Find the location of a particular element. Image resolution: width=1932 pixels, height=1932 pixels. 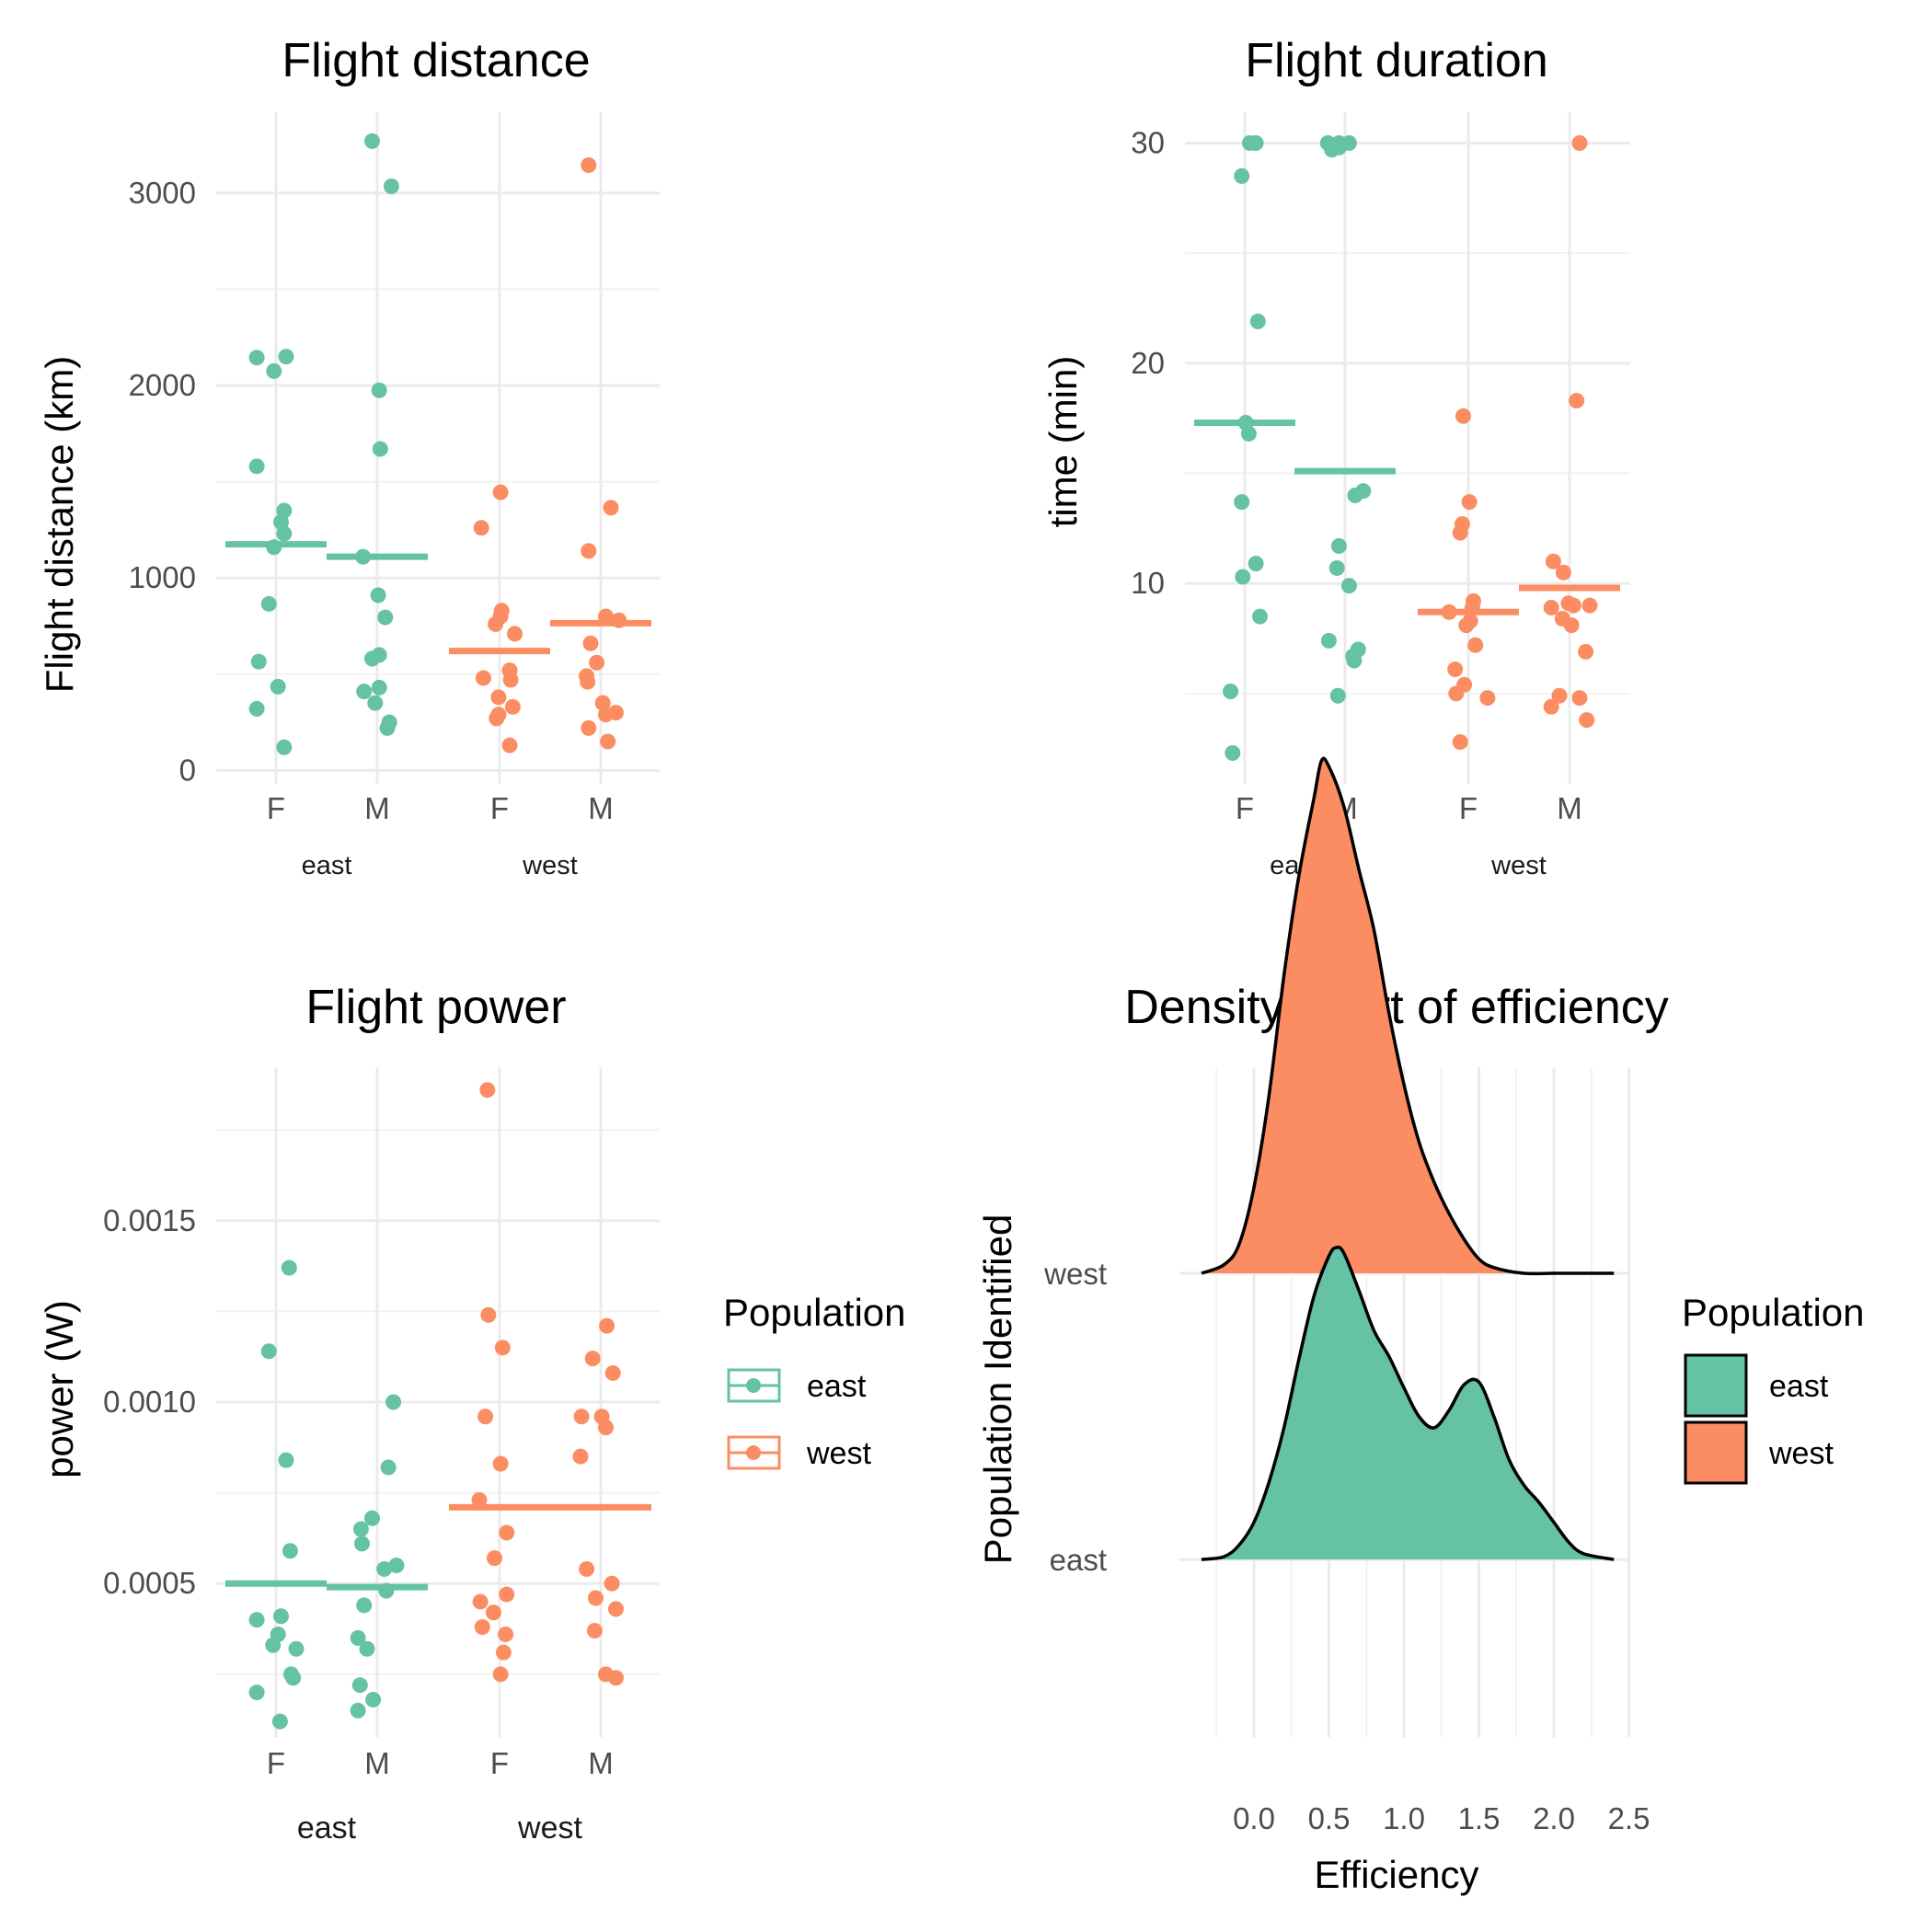

group-label-east: east is located at coordinates (327, 865).